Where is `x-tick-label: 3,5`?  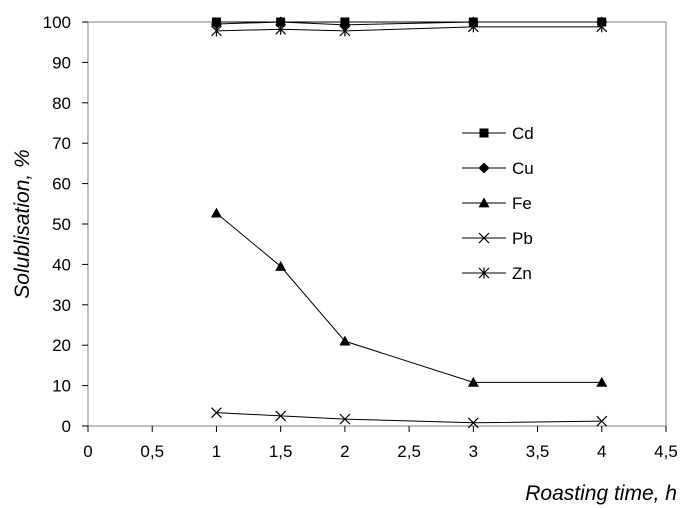
x-tick-label: 3,5 is located at coordinates (538, 451).